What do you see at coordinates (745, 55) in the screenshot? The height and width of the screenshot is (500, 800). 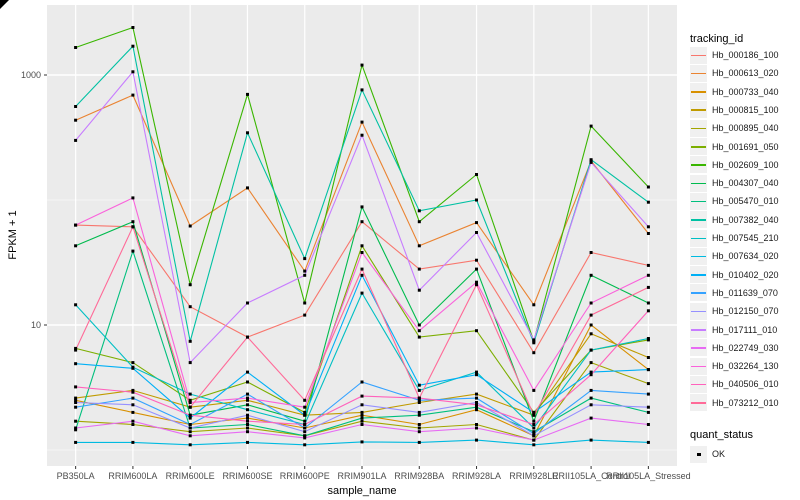 I see `legend-label: Hb_000186_100` at bounding box center [745, 55].